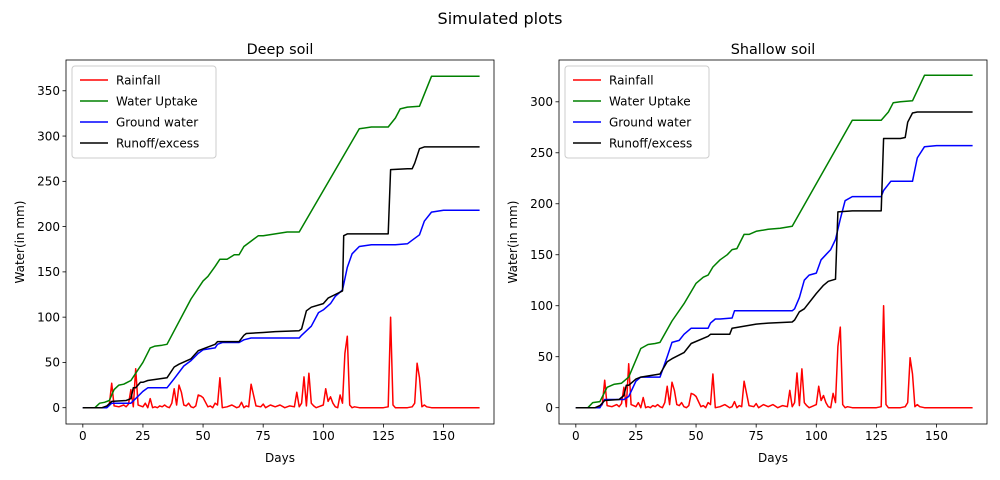 The image size is (1000, 480). I want to click on y-tick-label: 350, so click(48, 91).